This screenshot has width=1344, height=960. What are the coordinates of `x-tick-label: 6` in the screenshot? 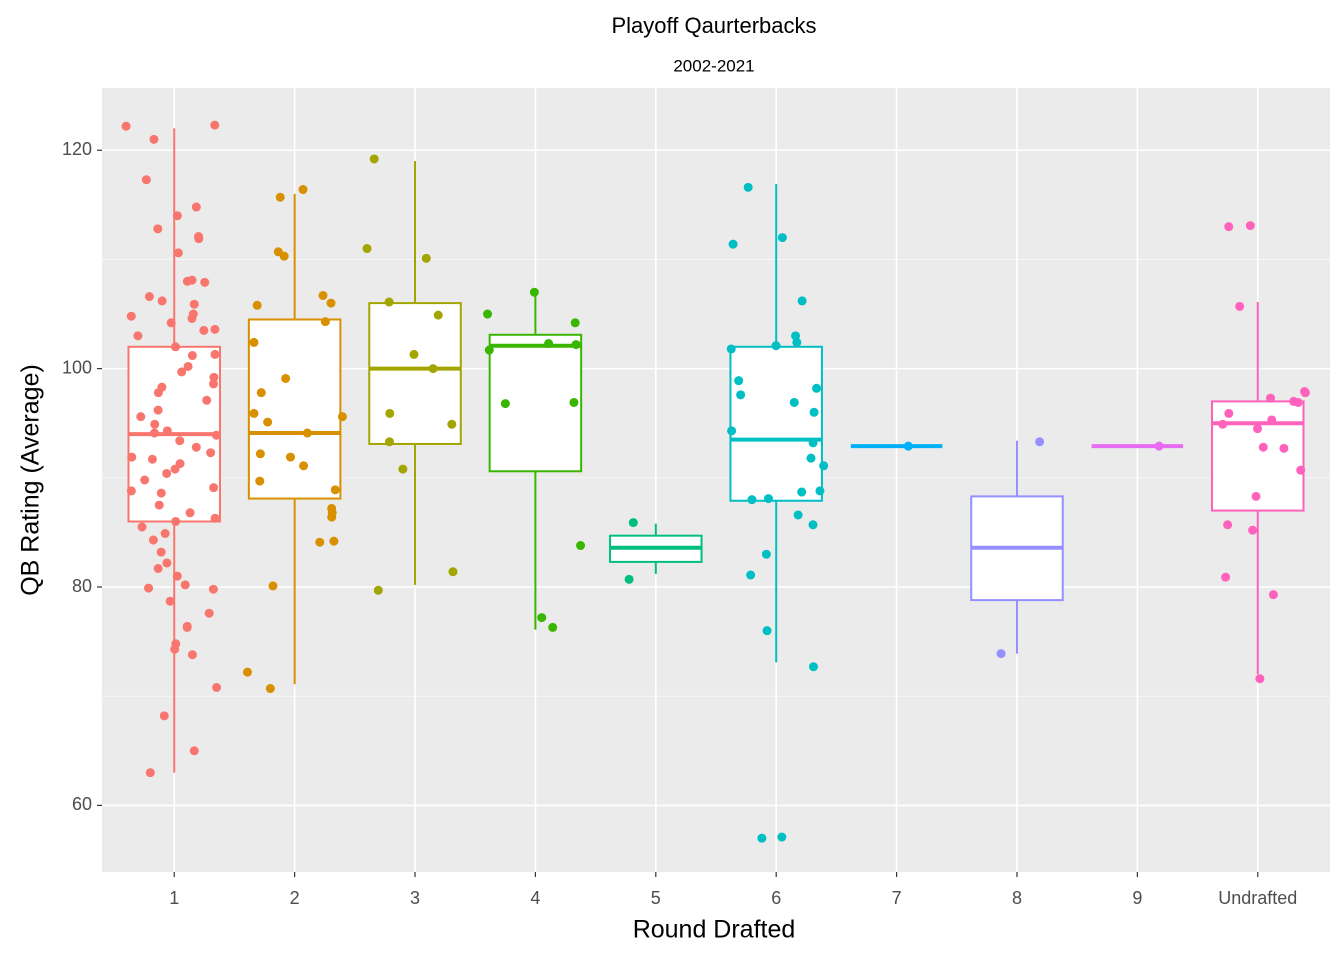 It's located at (776, 898).